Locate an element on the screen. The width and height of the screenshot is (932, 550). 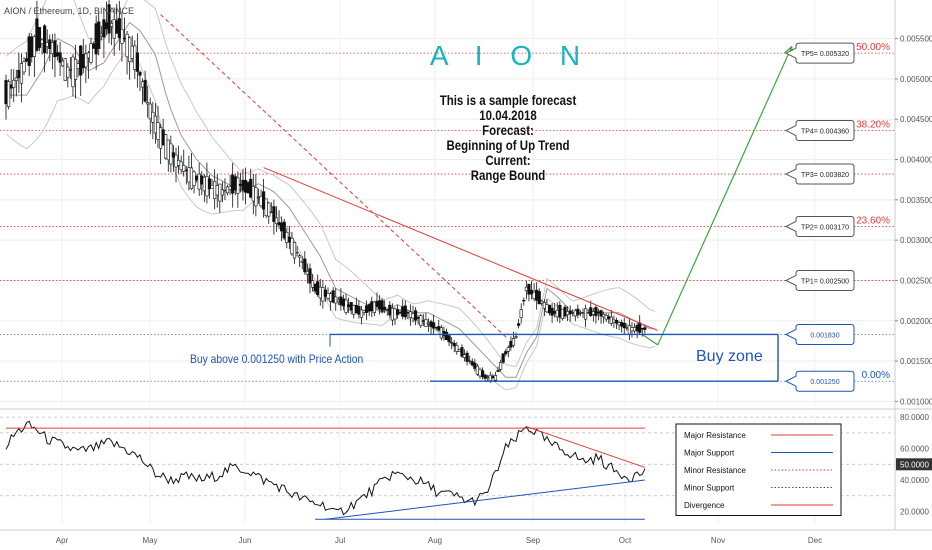
legend-entry-label: Minor Support is located at coordinates (709, 488).